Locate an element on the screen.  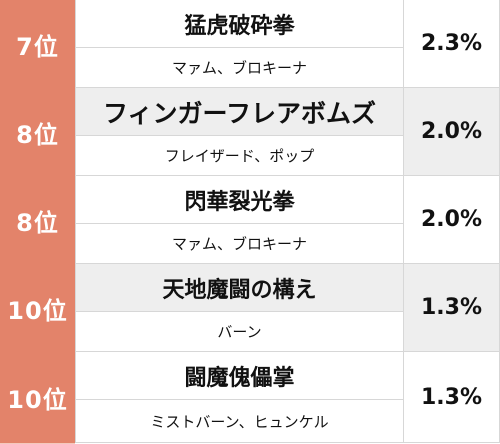
rank-label: 7位 is located at coordinates (37, 44).